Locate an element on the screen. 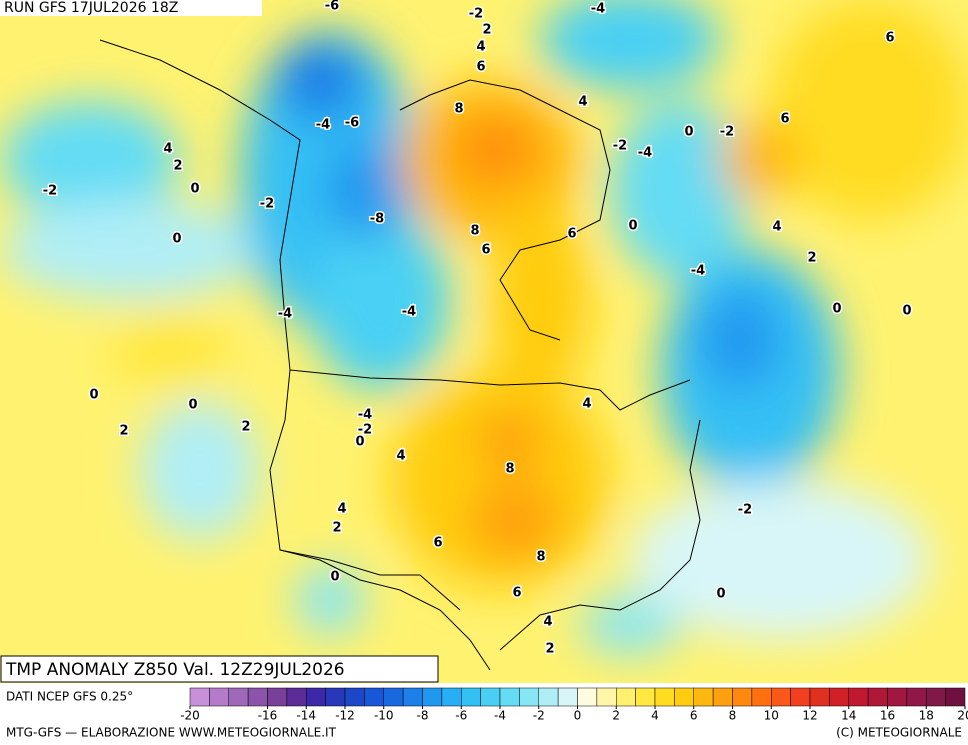 The width and height of the screenshot is (968, 745). credit-right: (C) METEOGIORNALE is located at coordinates (899, 733).